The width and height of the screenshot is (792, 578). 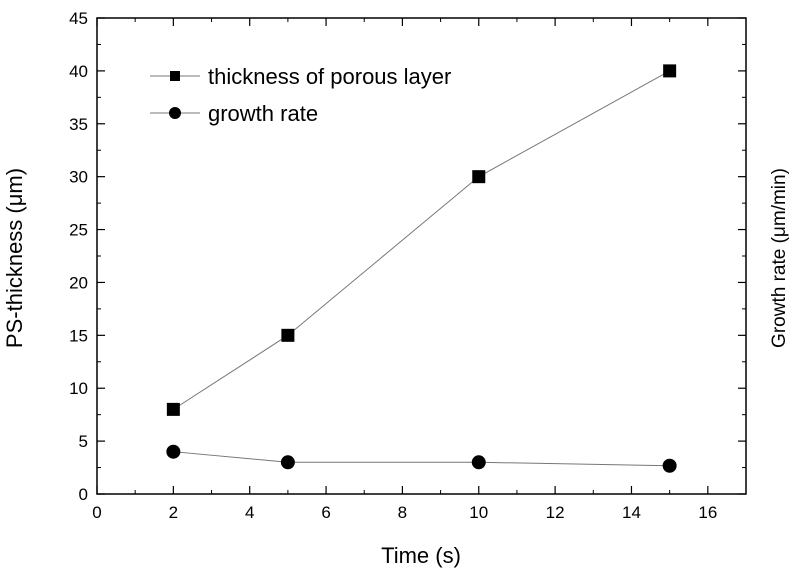 I want to click on x-tick-label: 16, so click(x=707, y=512).